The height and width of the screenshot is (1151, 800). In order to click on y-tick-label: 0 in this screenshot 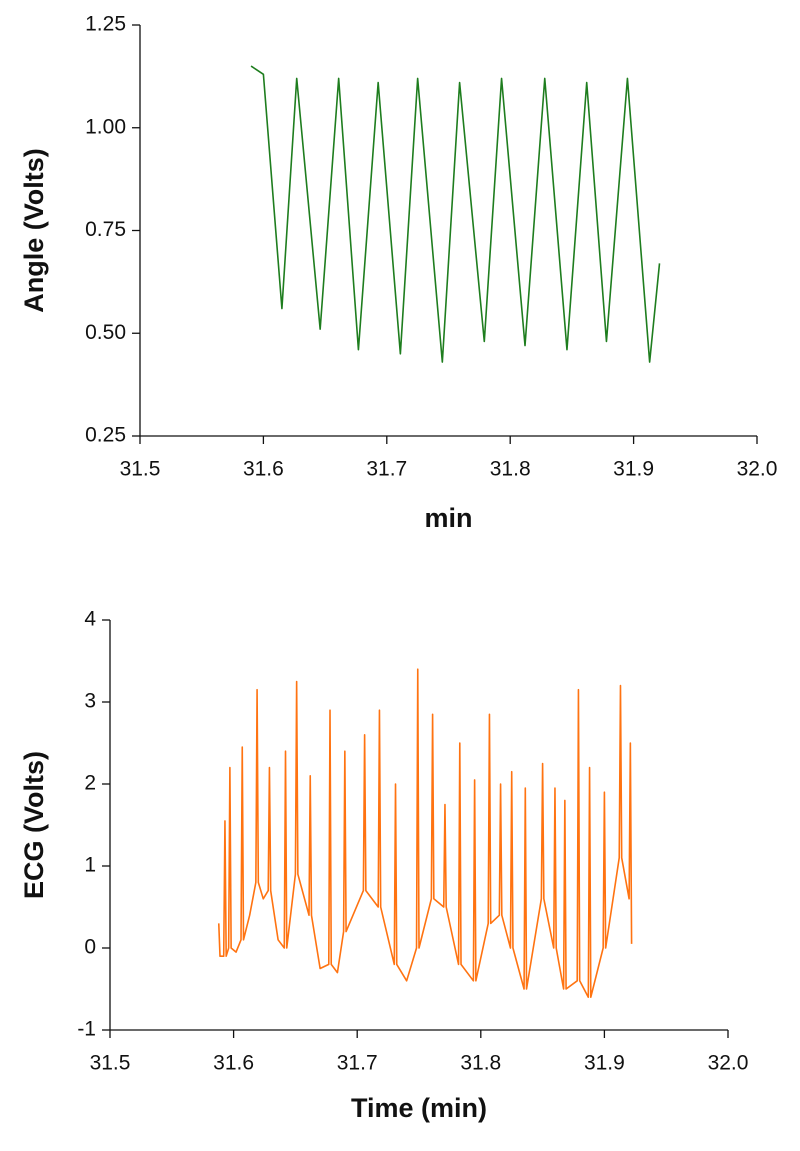, I will do `click(90, 947)`.